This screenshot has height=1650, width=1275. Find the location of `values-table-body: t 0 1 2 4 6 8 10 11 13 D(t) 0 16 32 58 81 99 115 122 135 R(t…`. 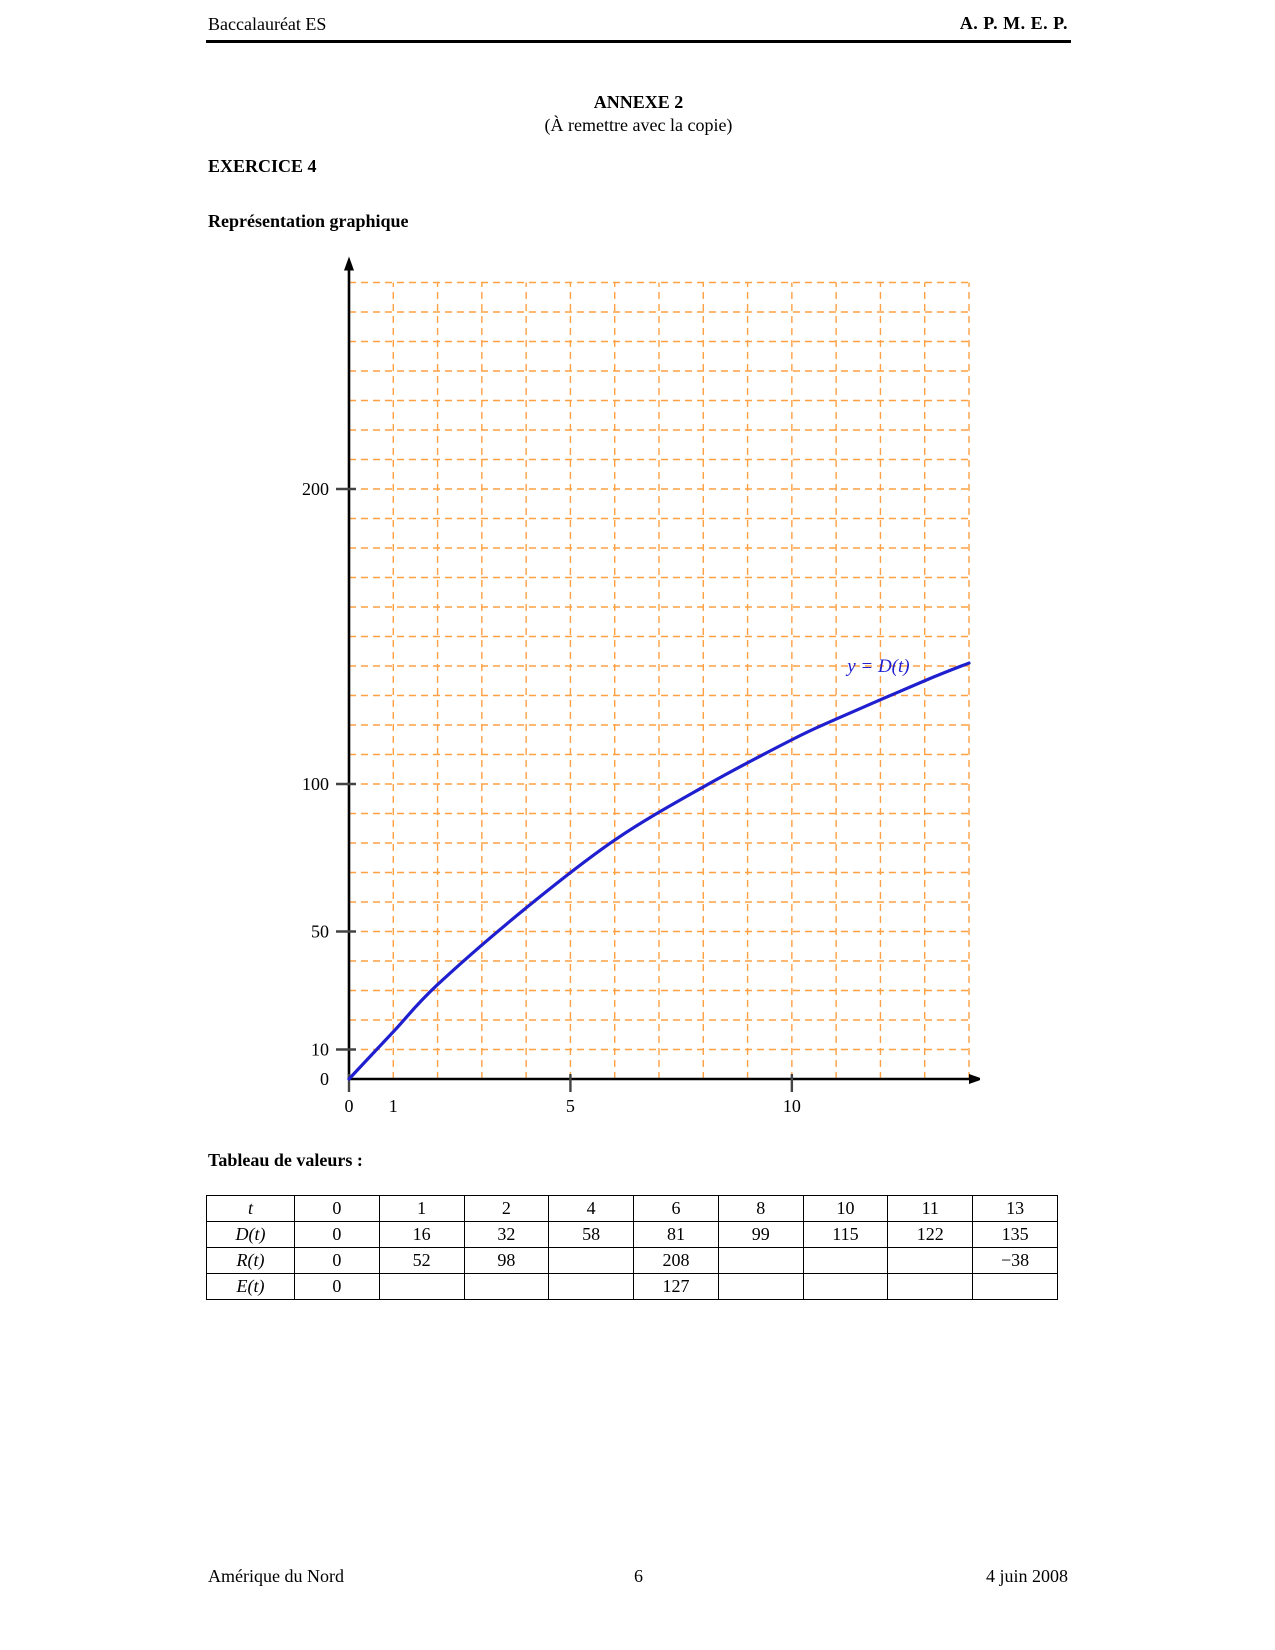

values-table-body: t 0 1 2 4 6 8 10 11 13 D(t) 0 16 32 58 81 99 115 122 135 R(t… is located at coordinates (632, 1247).